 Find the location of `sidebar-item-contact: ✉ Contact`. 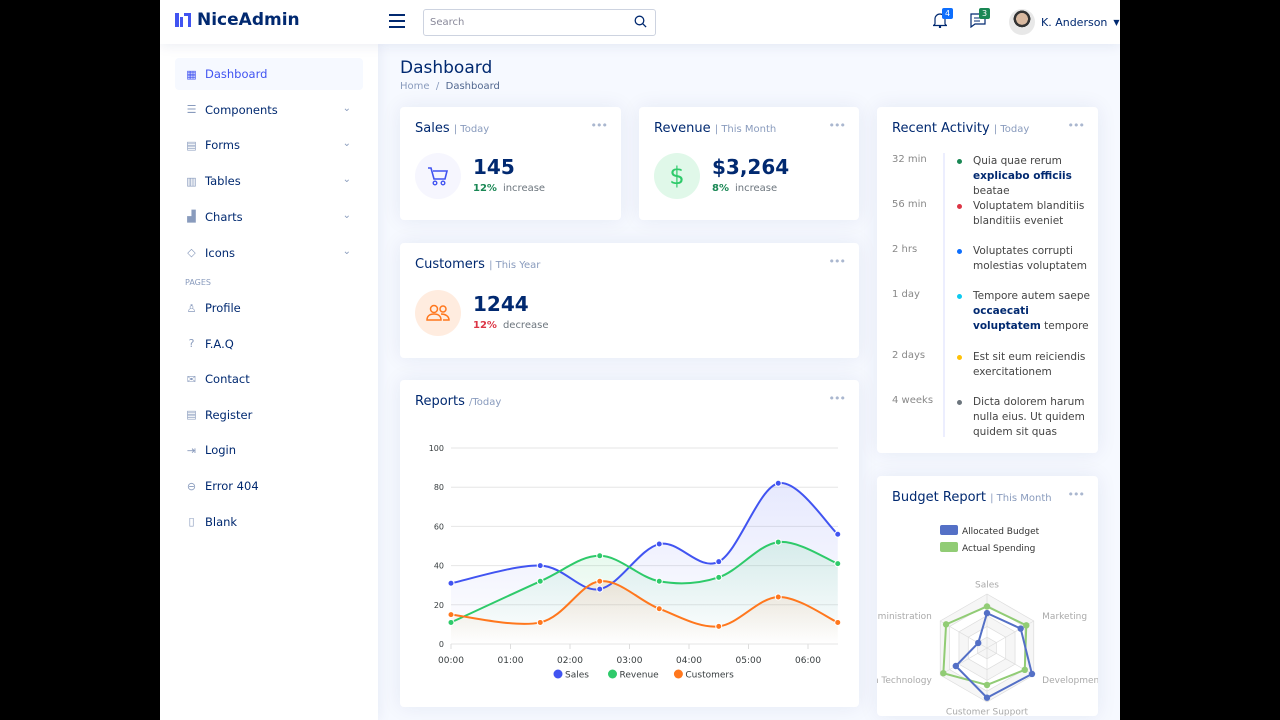

sidebar-item-contact: ✉ Contact is located at coordinates (269, 379).